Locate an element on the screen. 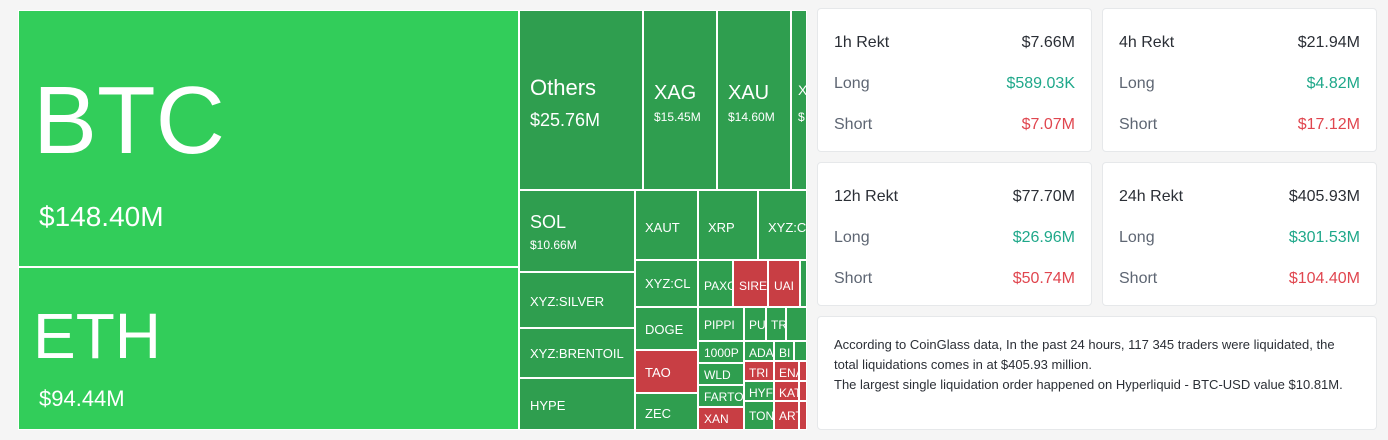 Image resolution: width=1388 pixels, height=440 pixels. tile-symbol: SOL is located at coordinates (548, 222).